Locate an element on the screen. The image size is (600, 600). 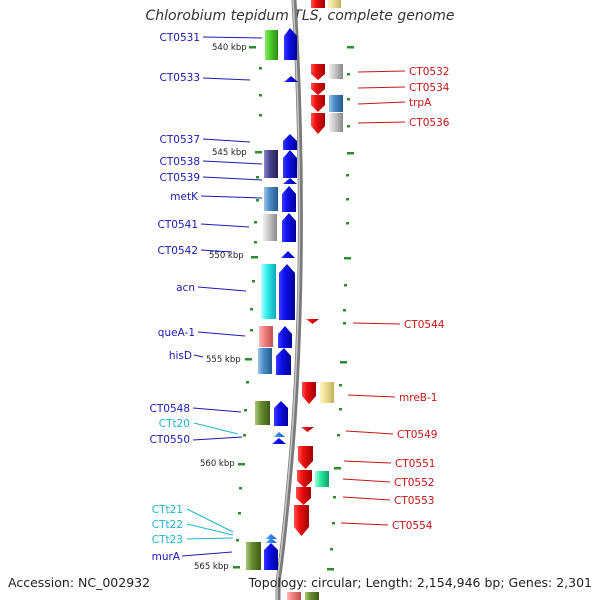
map-title: Chlorobium tepidum TLS, complete genome is located at coordinates (300, 16).